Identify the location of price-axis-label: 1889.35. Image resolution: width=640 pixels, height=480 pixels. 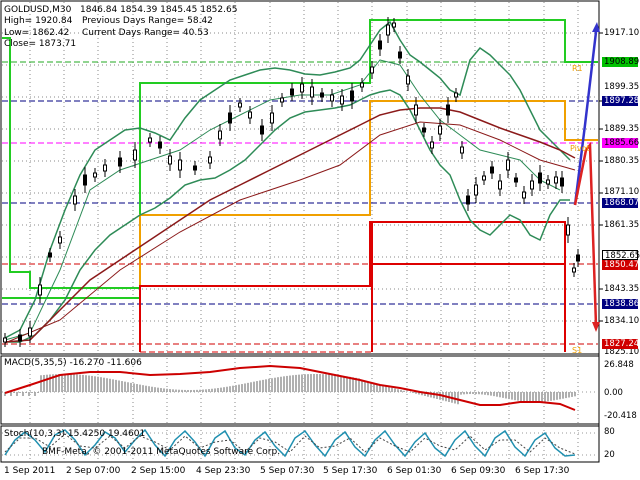
(622, 129).